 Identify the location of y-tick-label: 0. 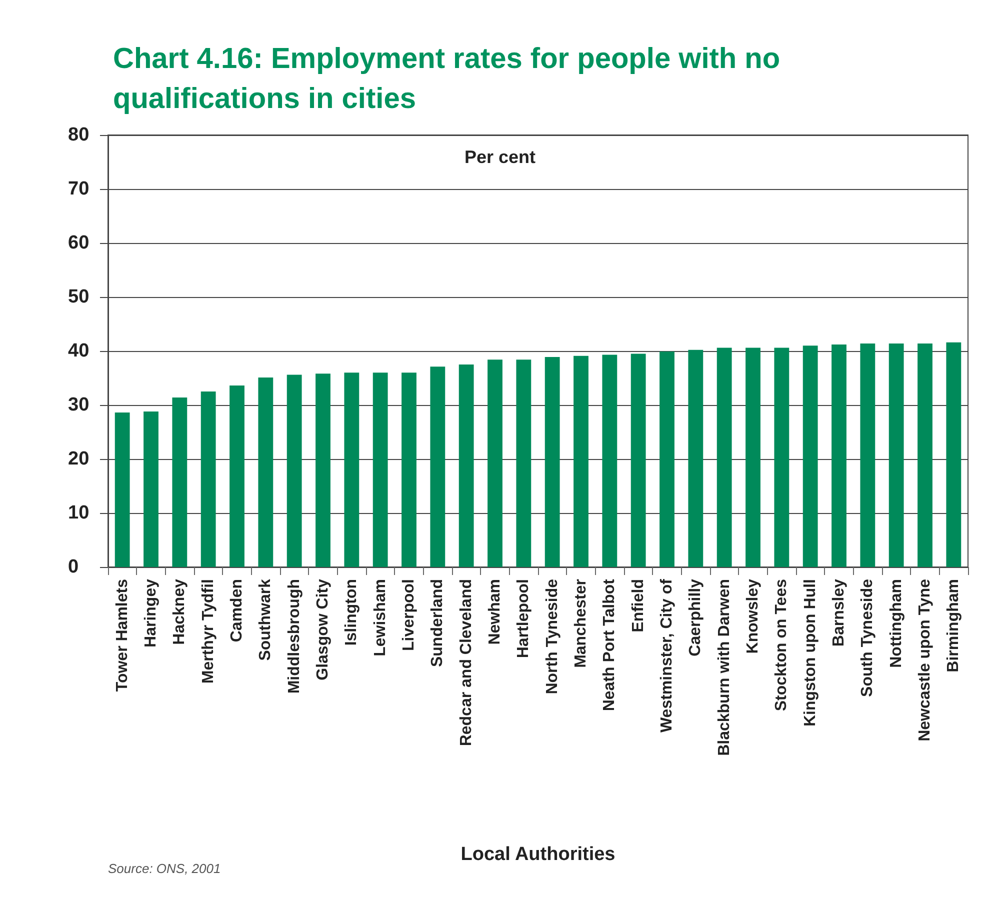
(73, 567).